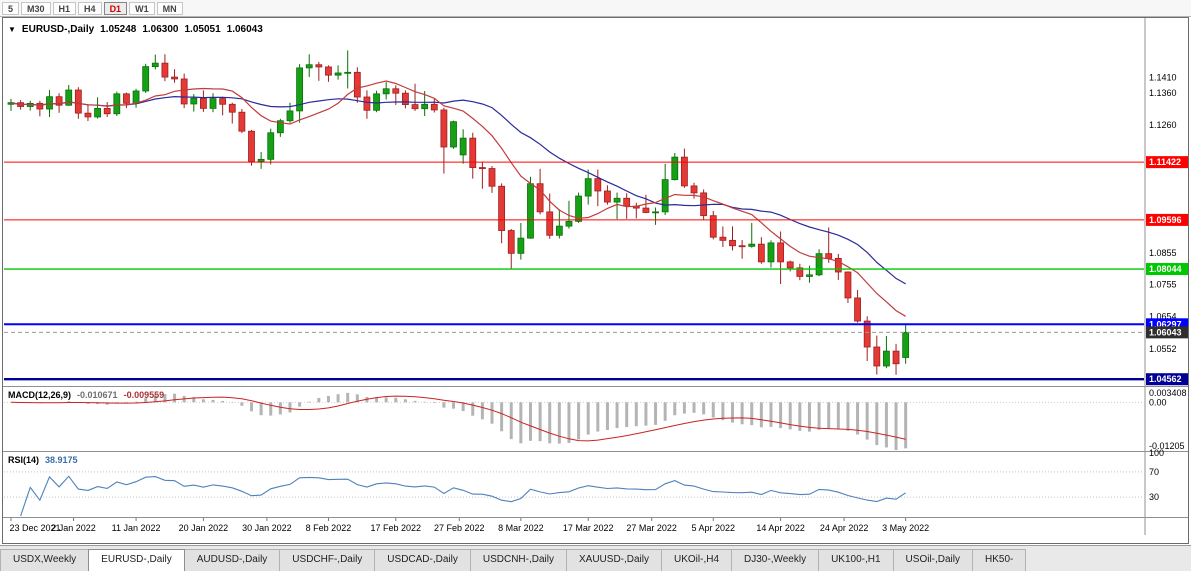 The image size is (1191, 571). I want to click on chart-symbol-label: EURUSD-,Daily, so click(58, 29).